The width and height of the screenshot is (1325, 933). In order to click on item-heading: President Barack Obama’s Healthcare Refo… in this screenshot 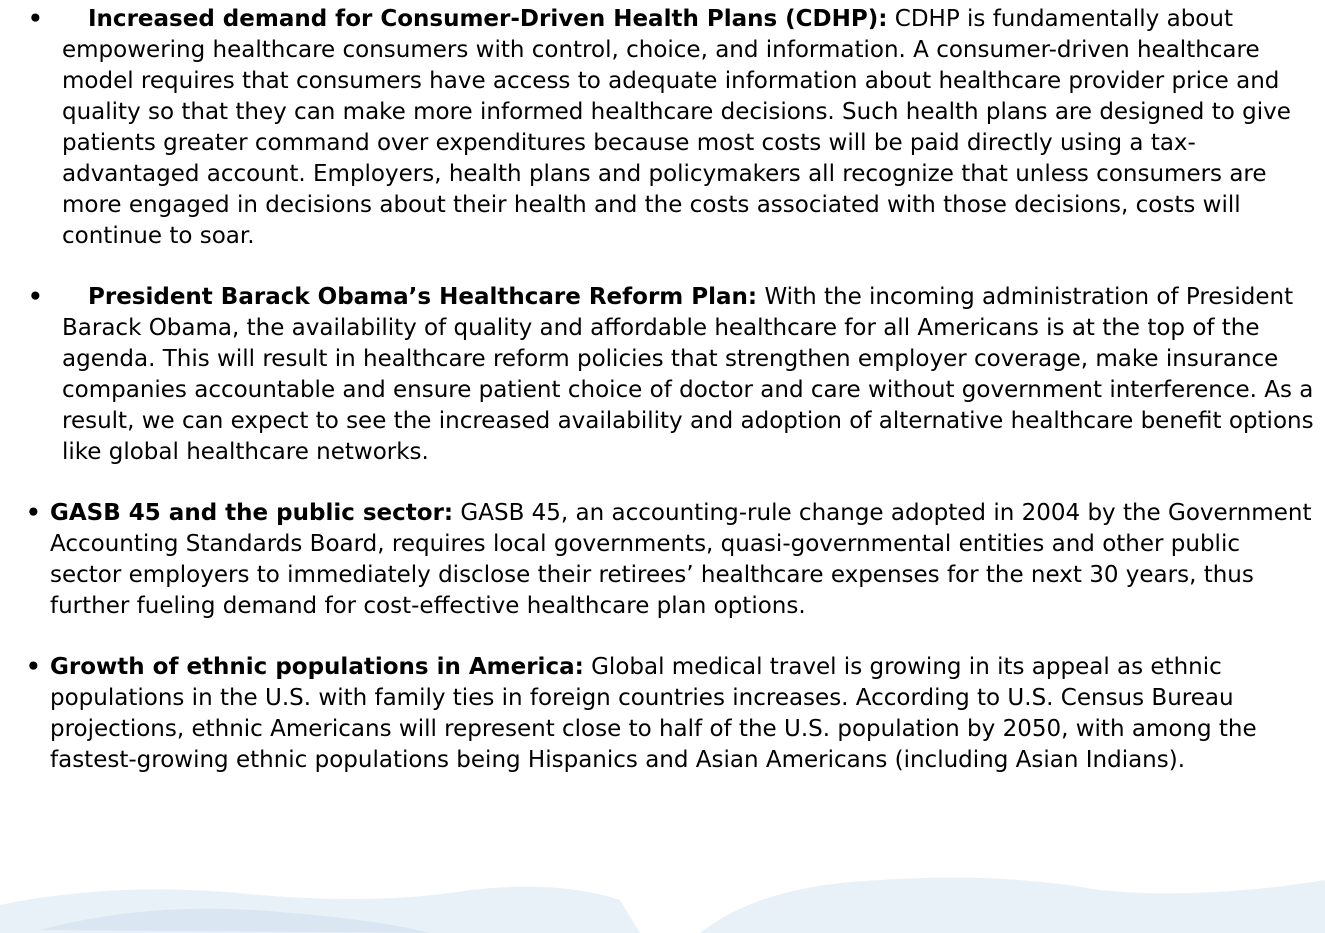, I will do `click(423, 297)`.